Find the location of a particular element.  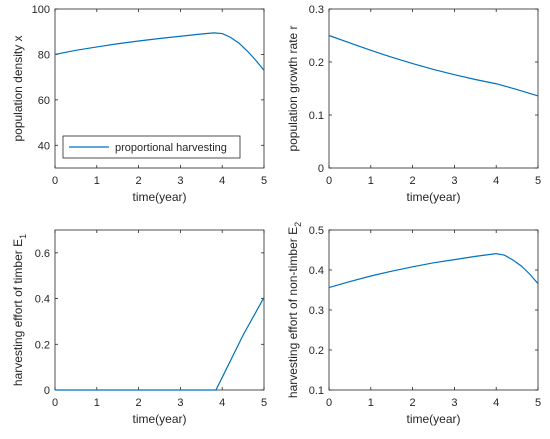

y-axis-label-main: harvesting effort of non-timber E is located at coordinates (293, 312).